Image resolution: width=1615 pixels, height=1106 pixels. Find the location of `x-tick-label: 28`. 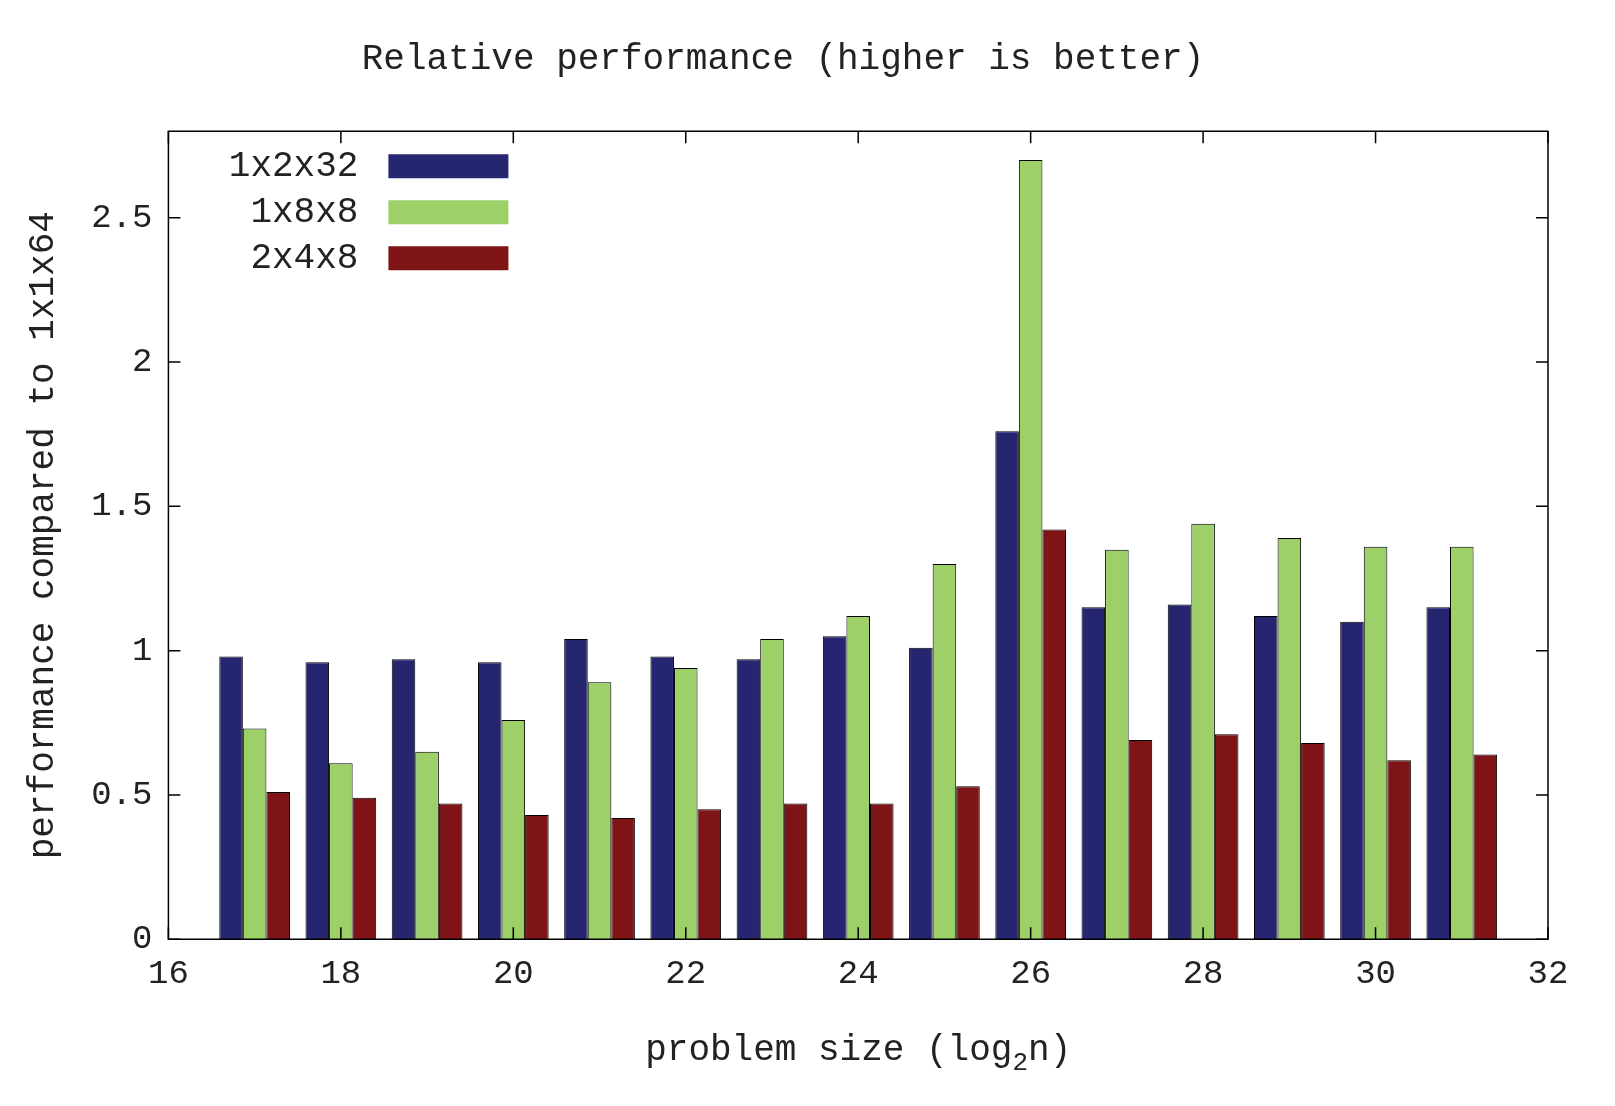

x-tick-label: 28 is located at coordinates (1203, 973).